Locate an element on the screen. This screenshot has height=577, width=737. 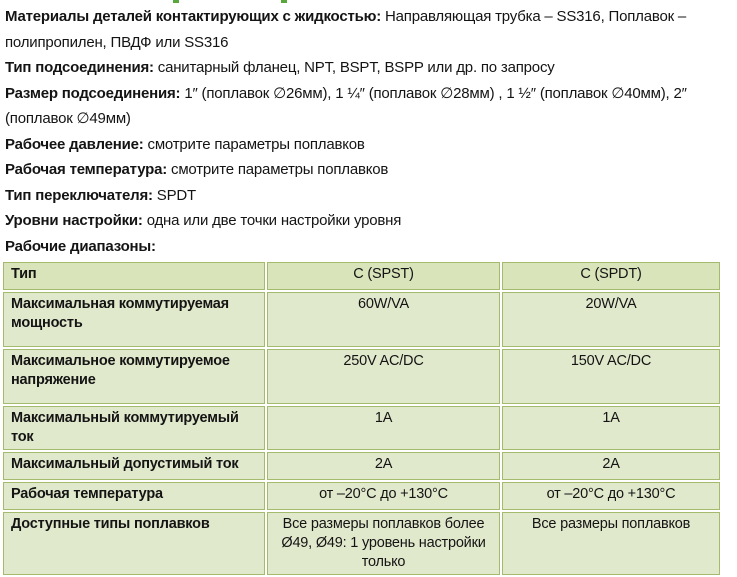
row-label-cell: Максимальный допустимый ток is located at coordinates (134, 466).